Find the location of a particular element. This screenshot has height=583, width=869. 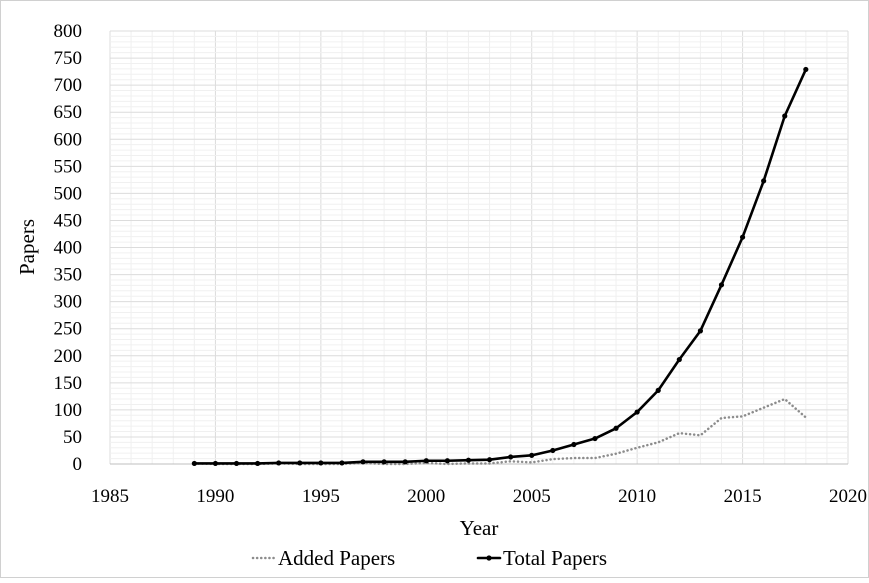

x-tick-label: 1990 is located at coordinates (215, 496).